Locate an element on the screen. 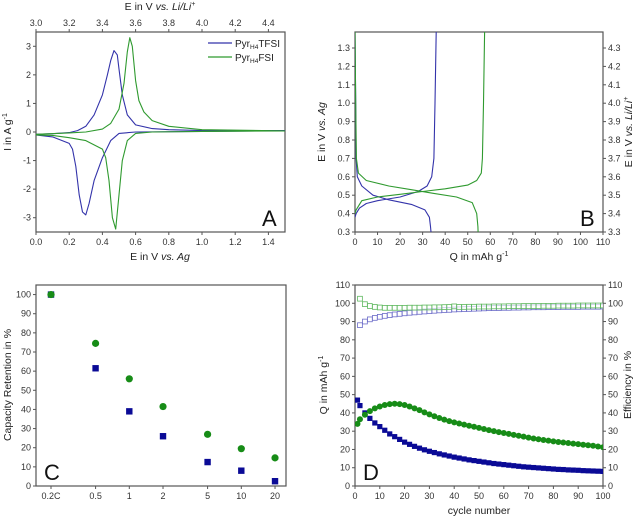 The image size is (637, 518). y-tick-label: 1.3 is located at coordinates (343, 48).